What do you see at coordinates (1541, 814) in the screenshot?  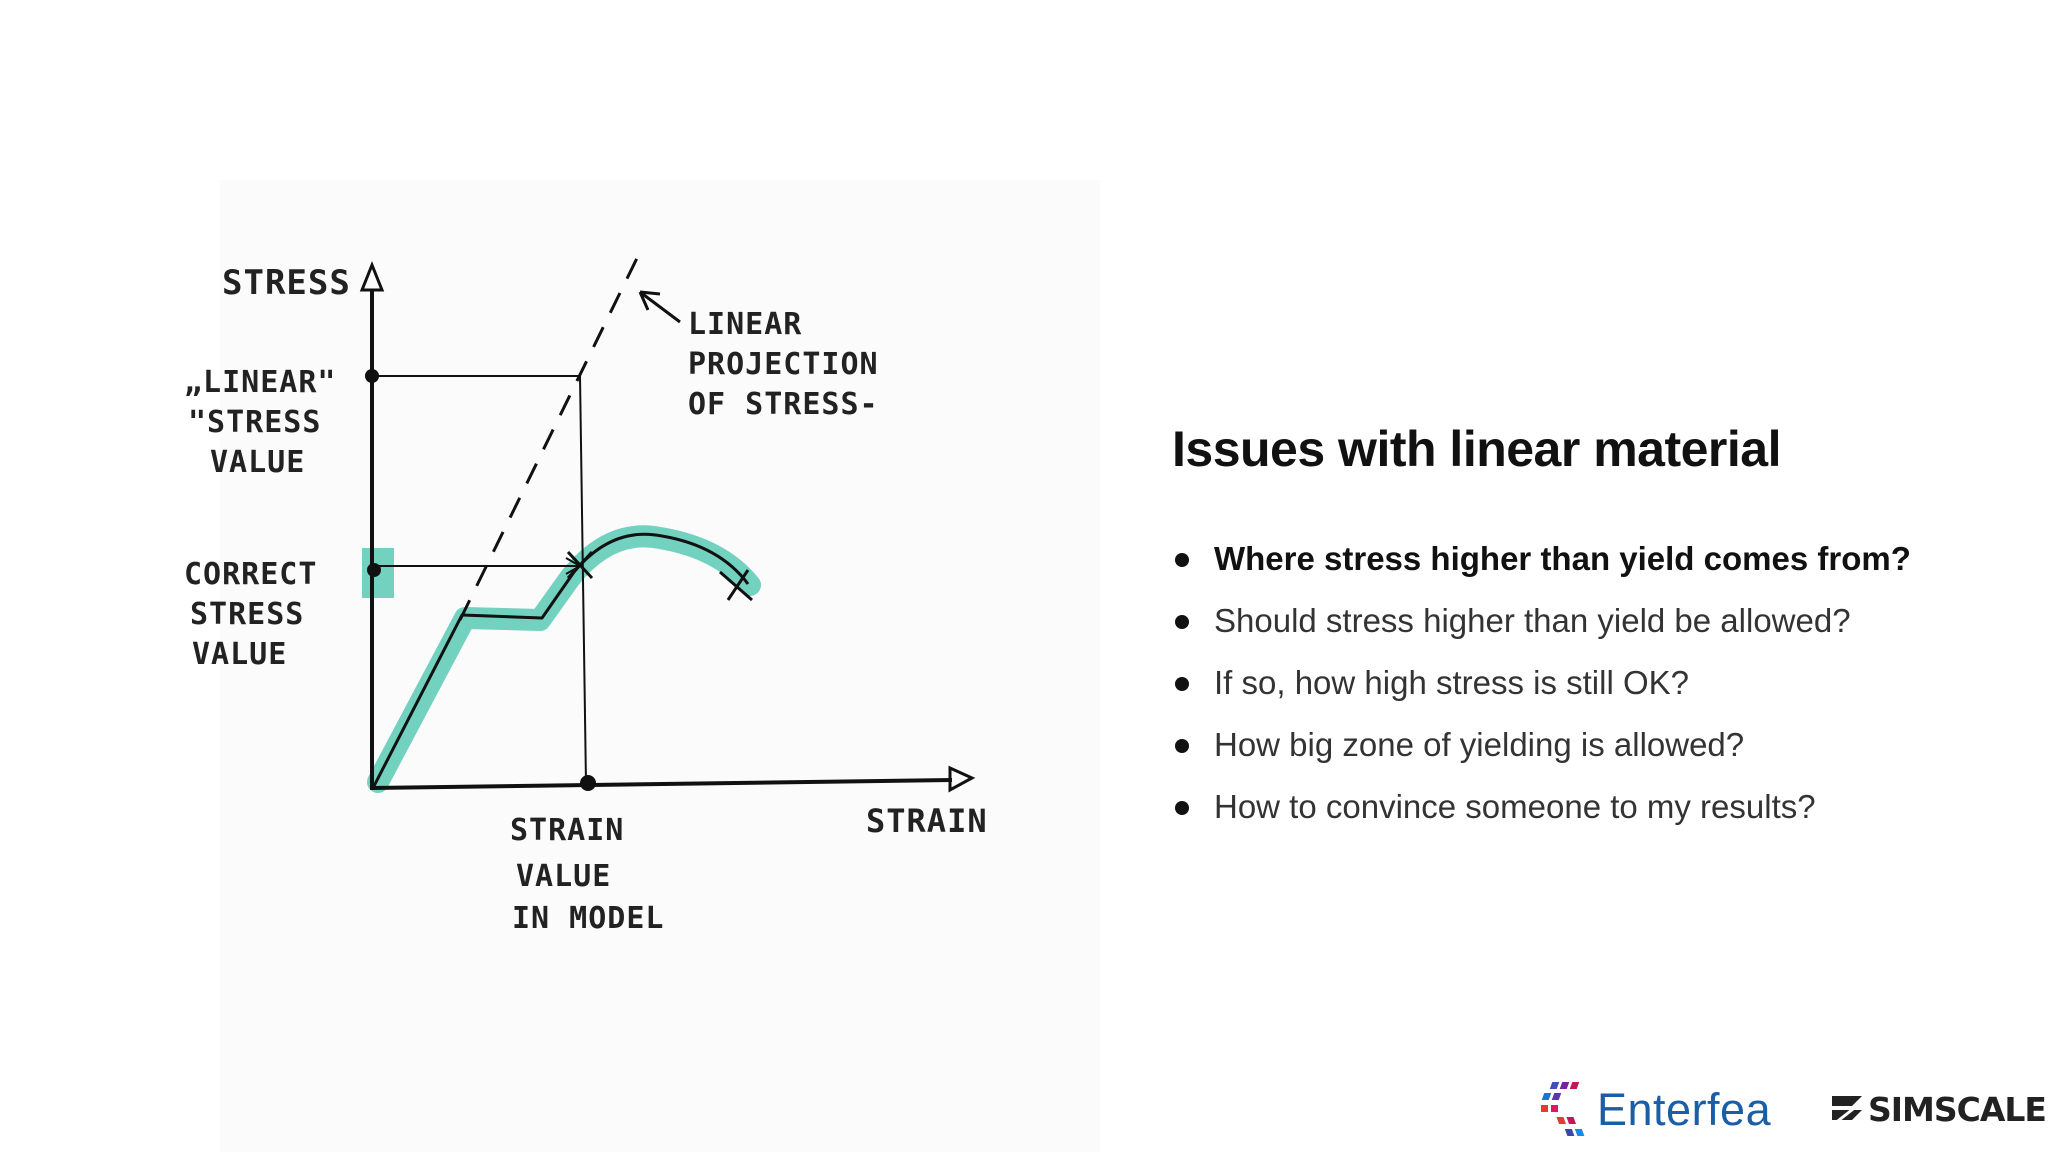 I see `bullet-item: How to convince someone to my results?` at bounding box center [1541, 814].